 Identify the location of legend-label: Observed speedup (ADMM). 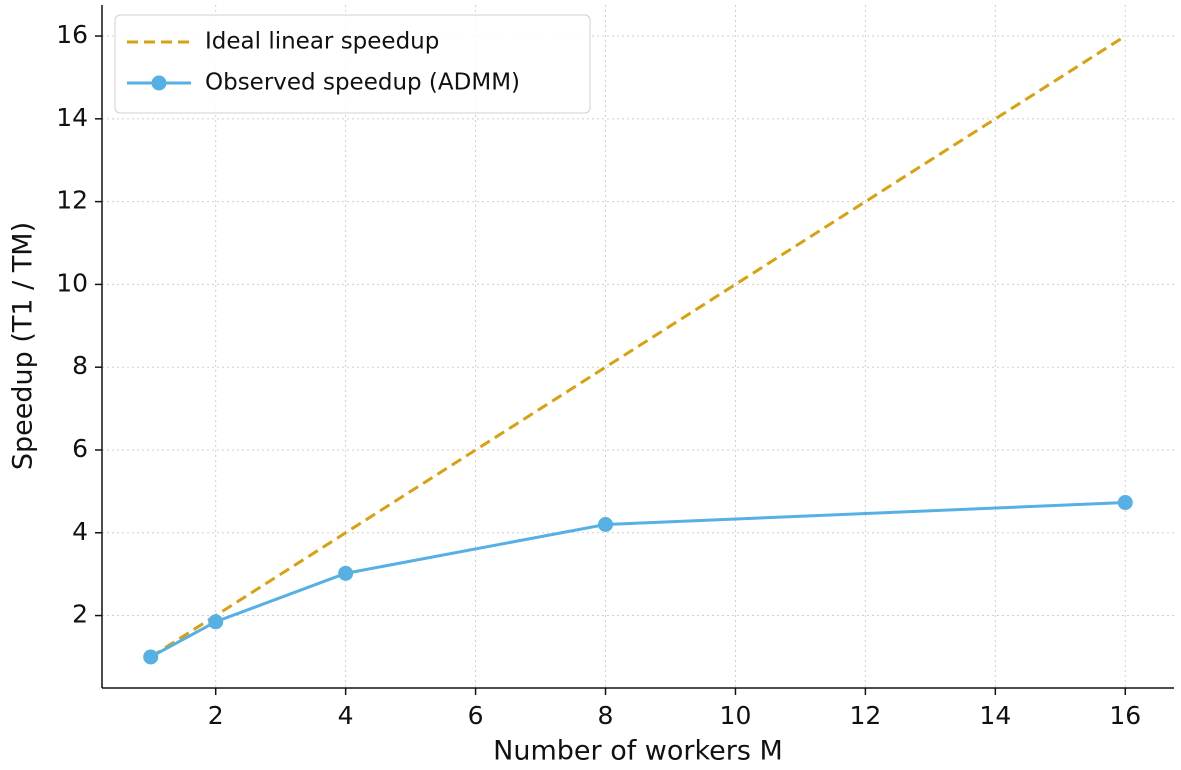
(362, 83).